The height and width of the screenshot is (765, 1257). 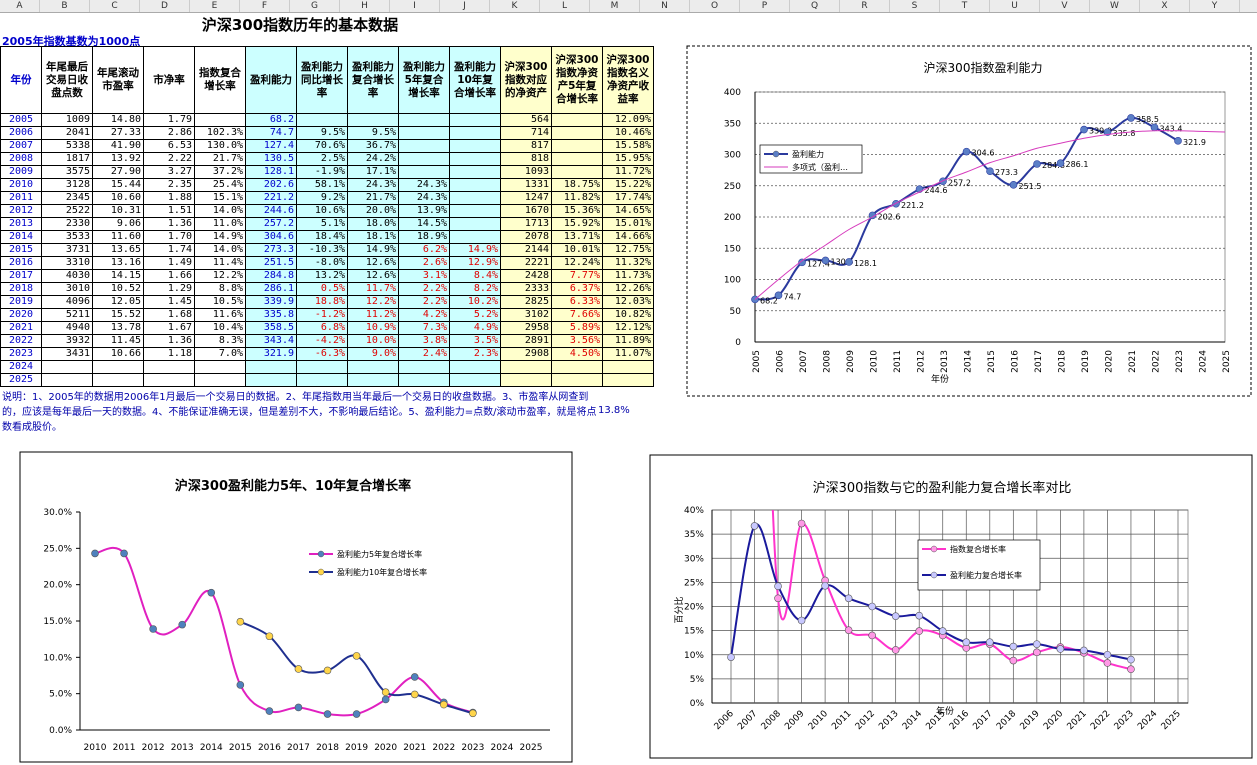 What do you see at coordinates (978, 549) in the screenshot?
I see `legend-label: 指数复合增长率` at bounding box center [978, 549].